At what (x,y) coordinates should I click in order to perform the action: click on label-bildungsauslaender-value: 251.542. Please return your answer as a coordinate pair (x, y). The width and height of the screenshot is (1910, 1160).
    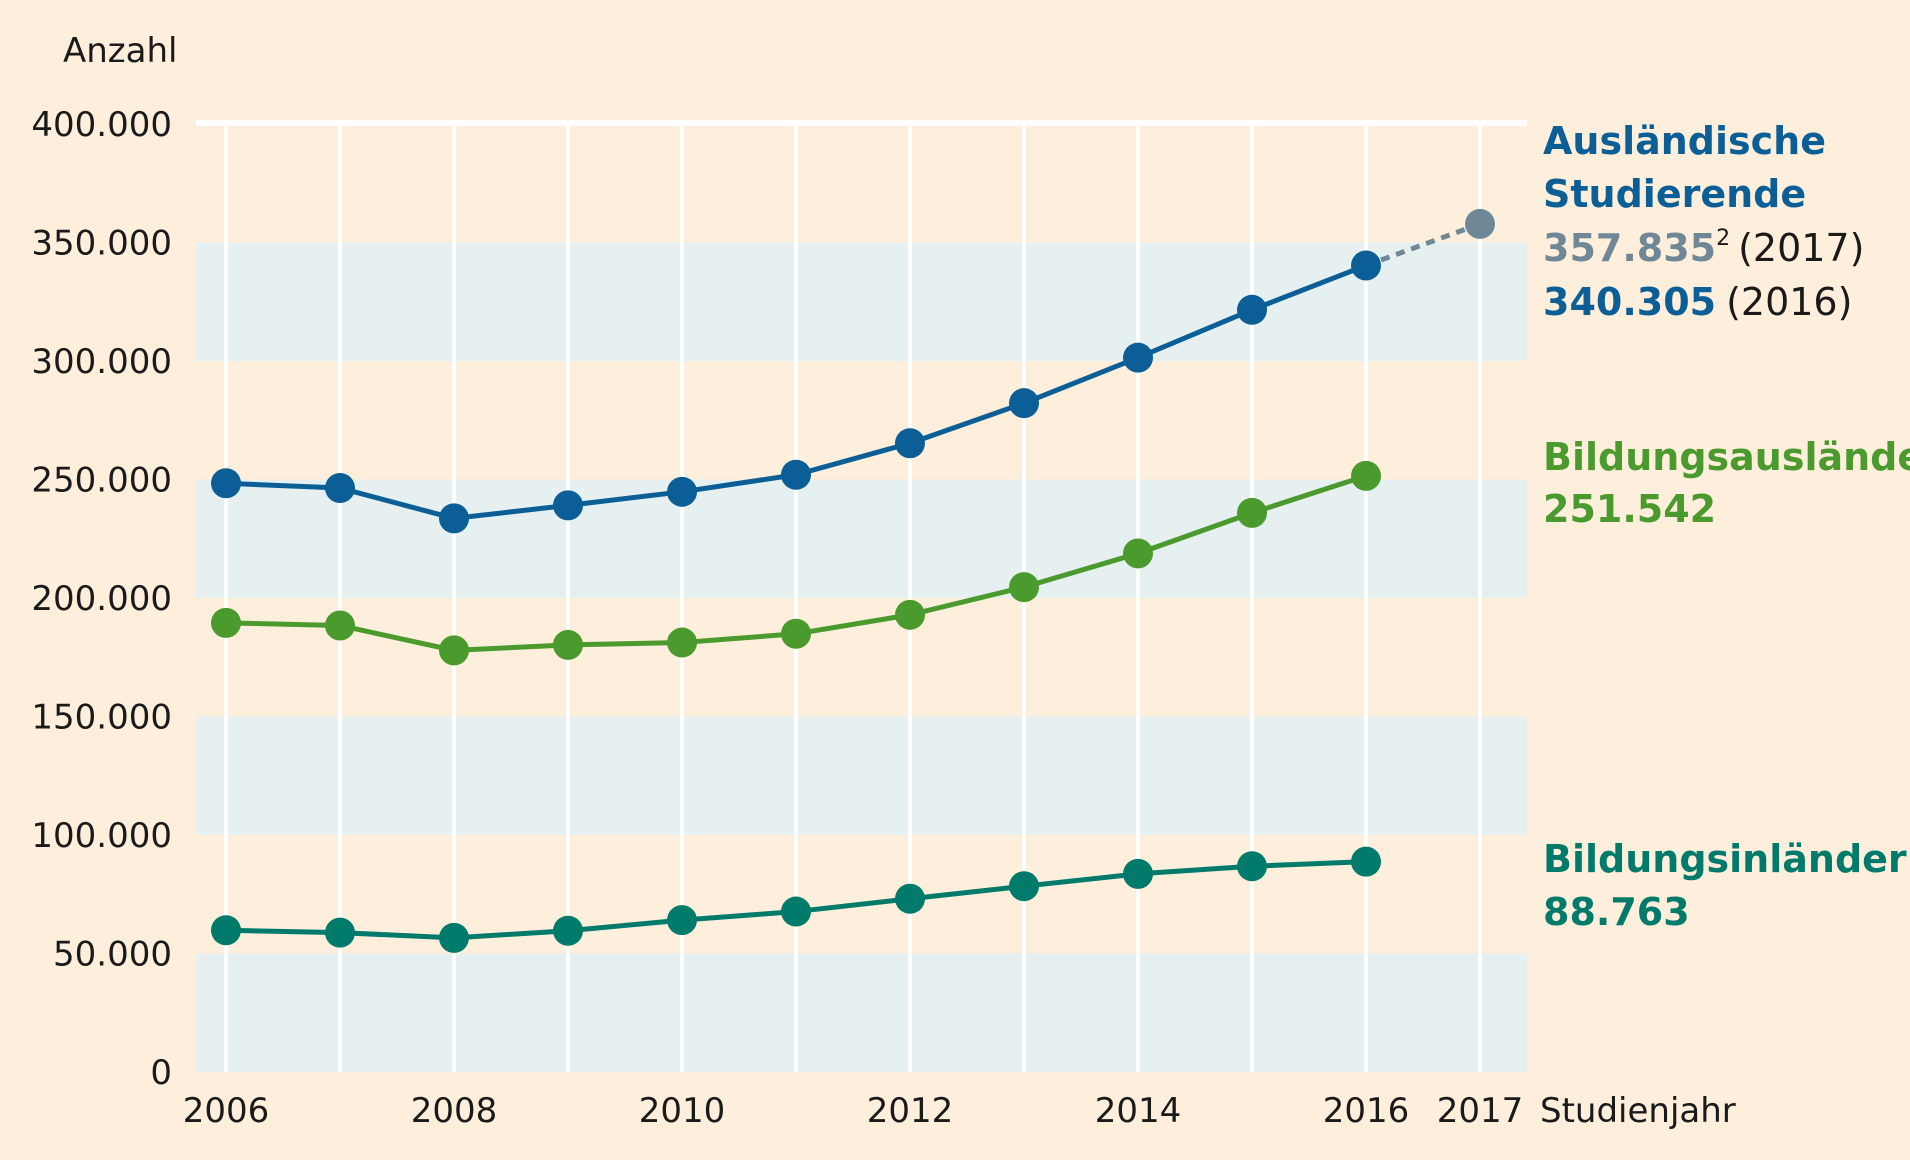
    Looking at the image, I should click on (1629, 509).